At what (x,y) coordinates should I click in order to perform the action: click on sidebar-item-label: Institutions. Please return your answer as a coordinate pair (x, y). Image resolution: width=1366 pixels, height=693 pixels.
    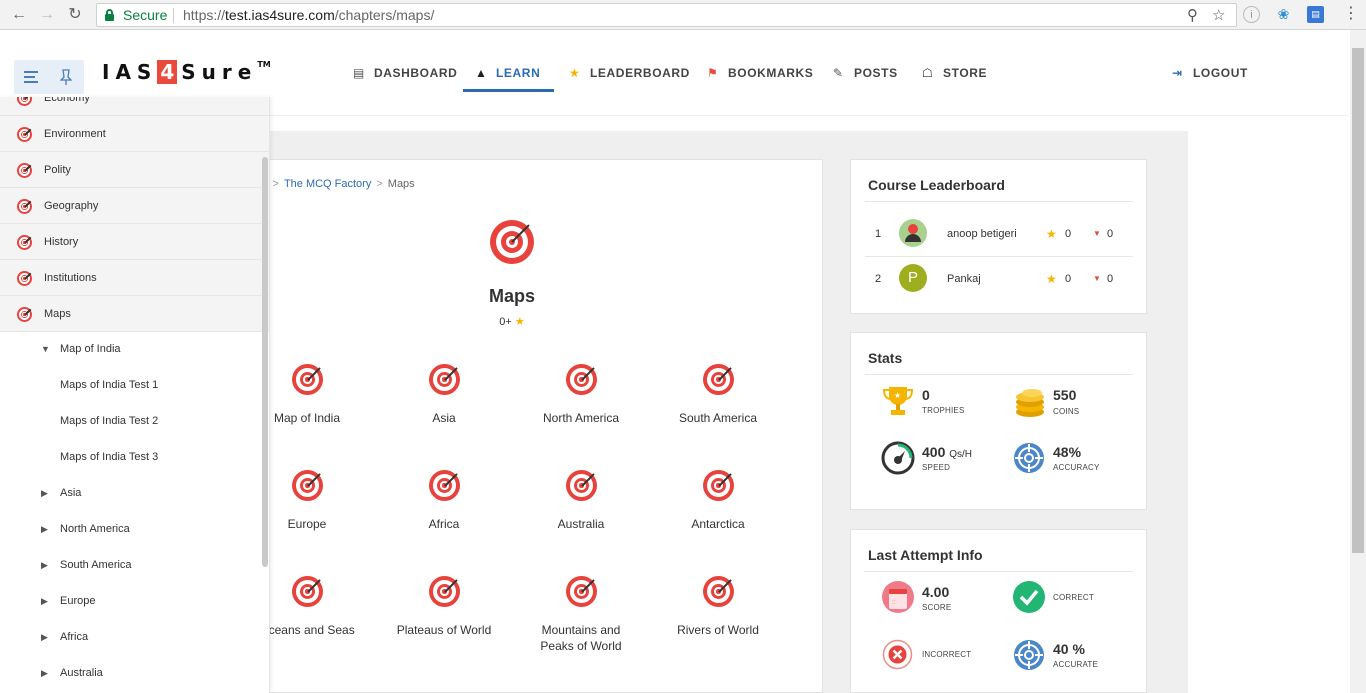
    Looking at the image, I should click on (70, 278).